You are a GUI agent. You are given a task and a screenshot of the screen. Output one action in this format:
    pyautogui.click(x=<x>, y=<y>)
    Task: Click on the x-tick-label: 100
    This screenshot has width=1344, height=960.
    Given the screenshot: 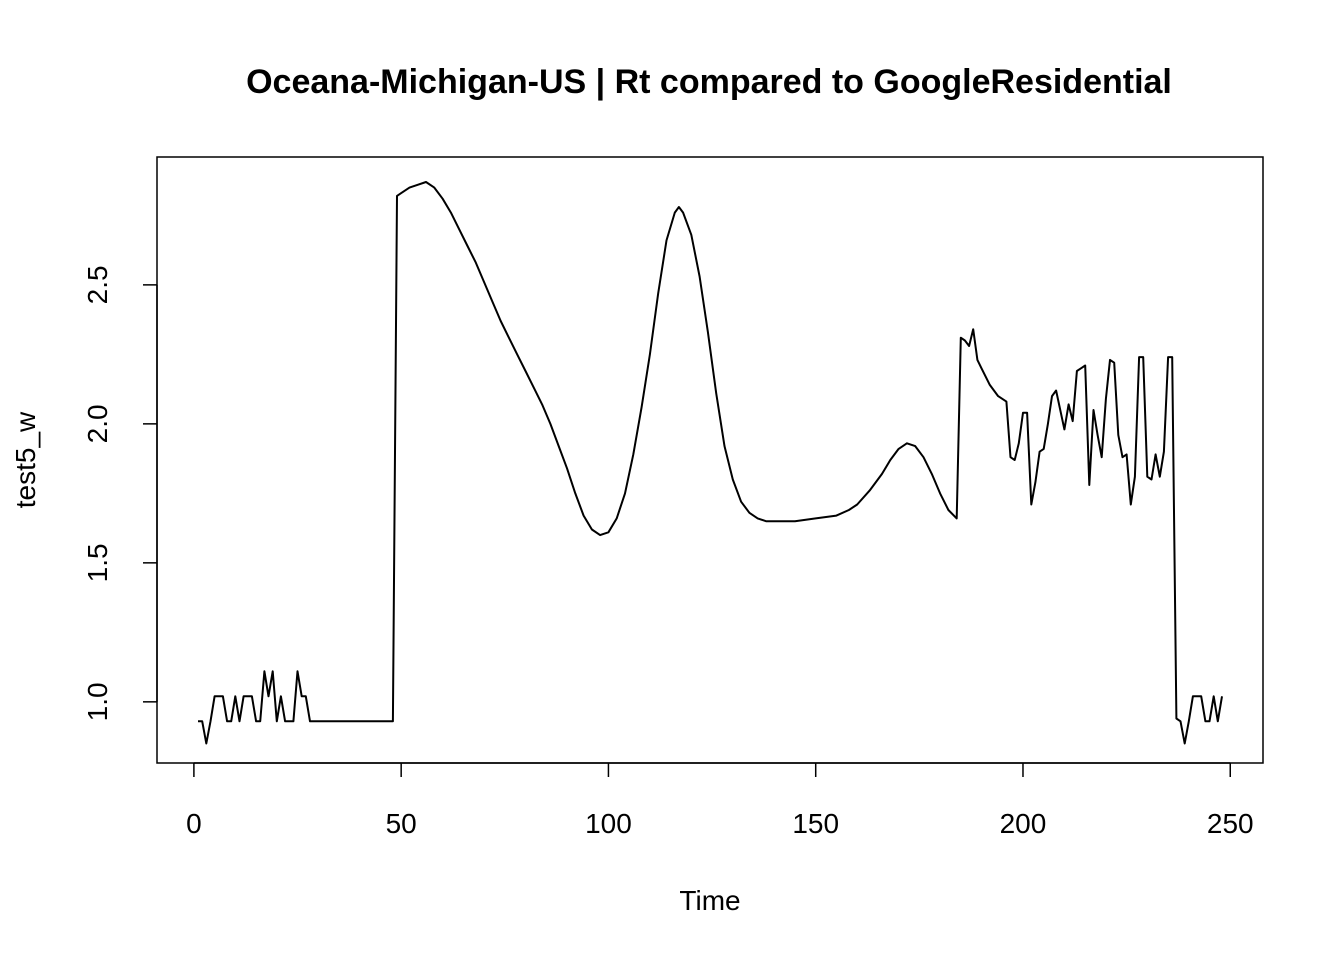 What is the action you would take?
    pyautogui.click(x=608, y=823)
    